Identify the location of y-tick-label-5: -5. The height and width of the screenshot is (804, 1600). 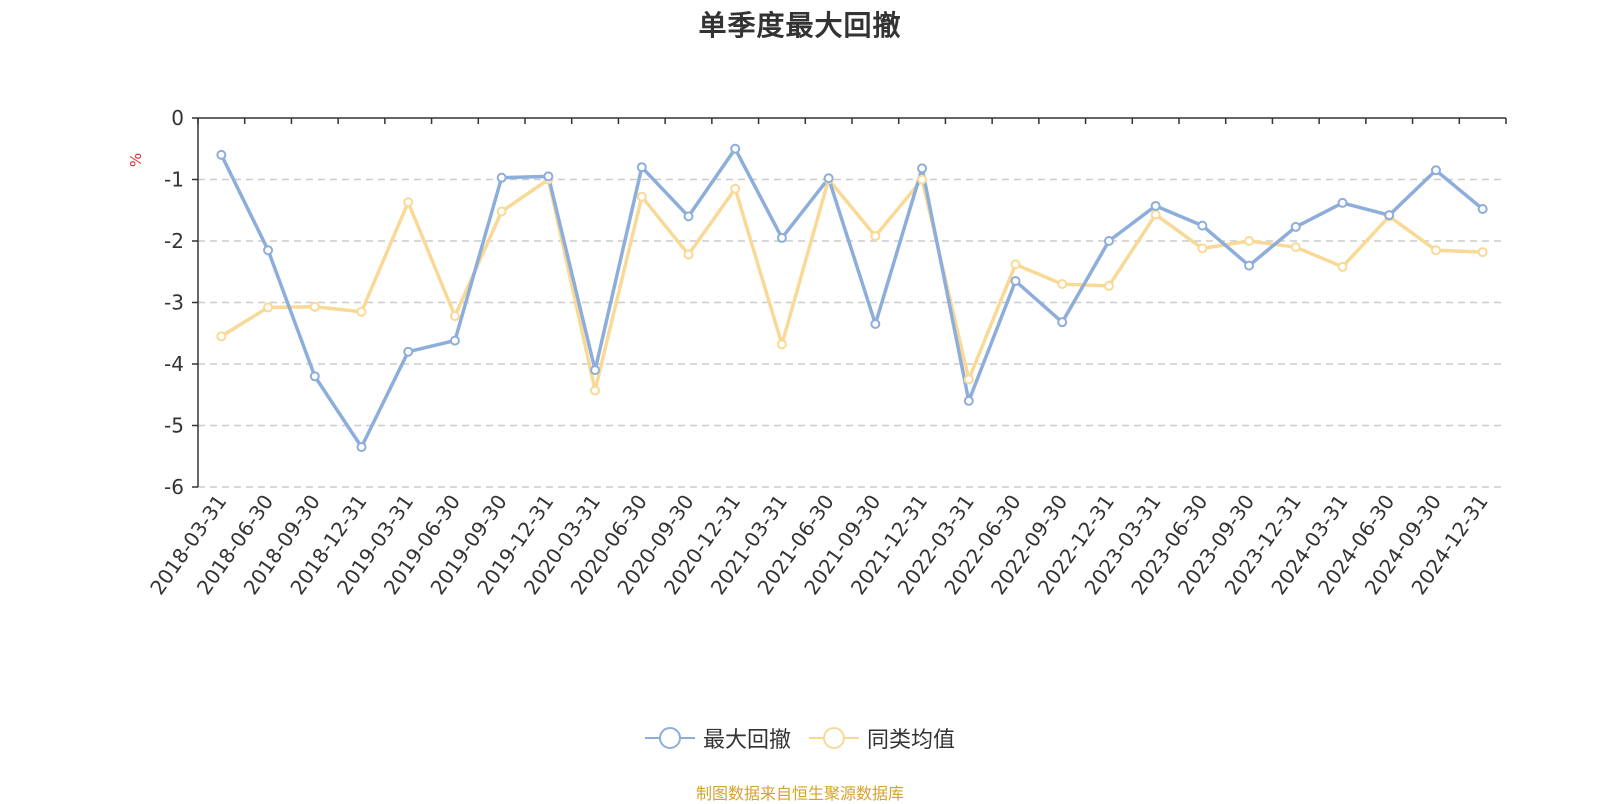
(174, 426).